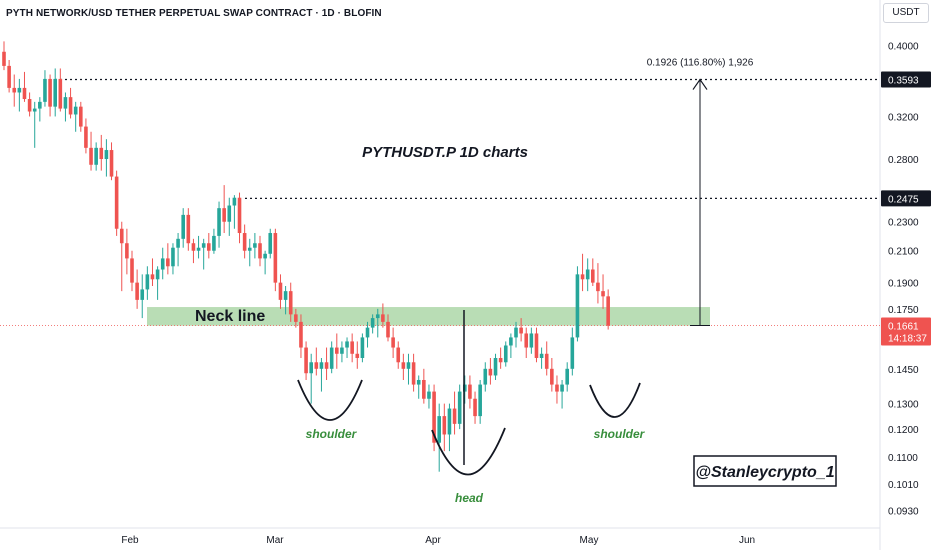 This screenshot has height=550, width=932. I want to click on price-tick-label: 0.2800, so click(903, 160).